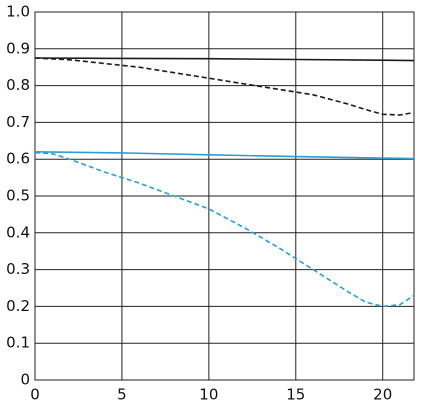  What do you see at coordinates (18, 122) in the screenshot?
I see `y-tick-label: 0.7` at bounding box center [18, 122].